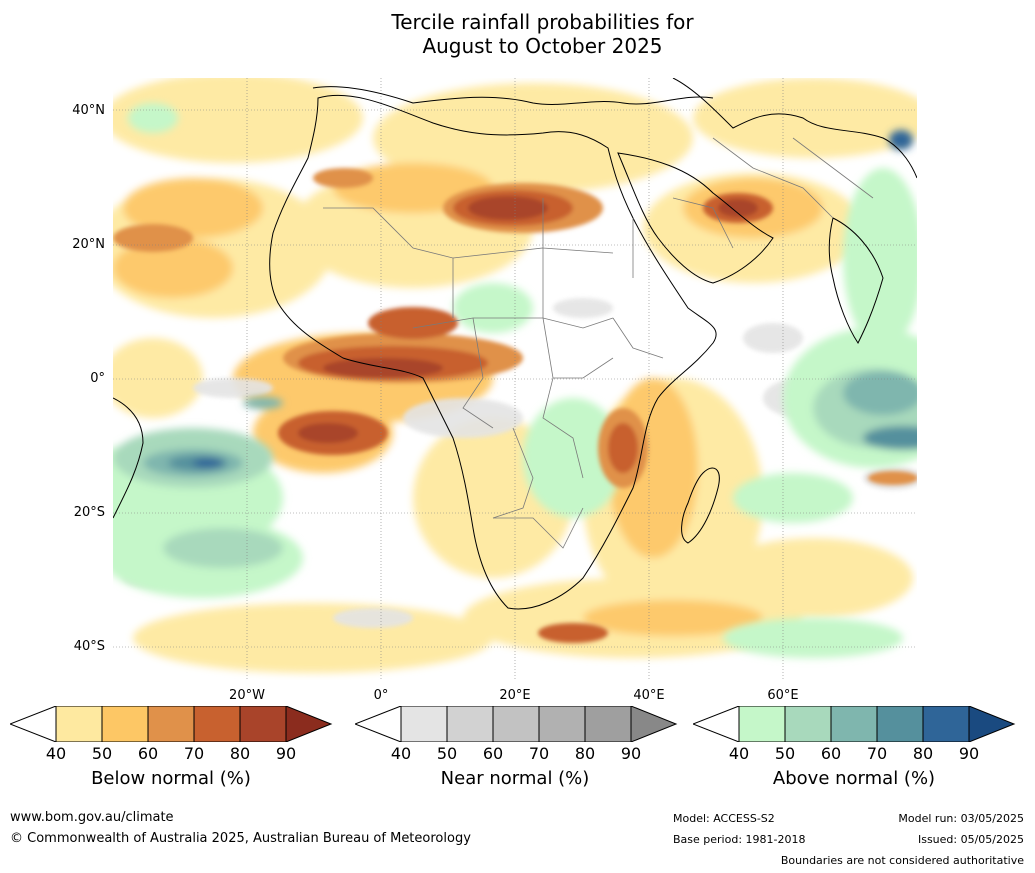 The image size is (1035, 873). I want to click on lon-label-40e: 40°E, so click(649, 695).